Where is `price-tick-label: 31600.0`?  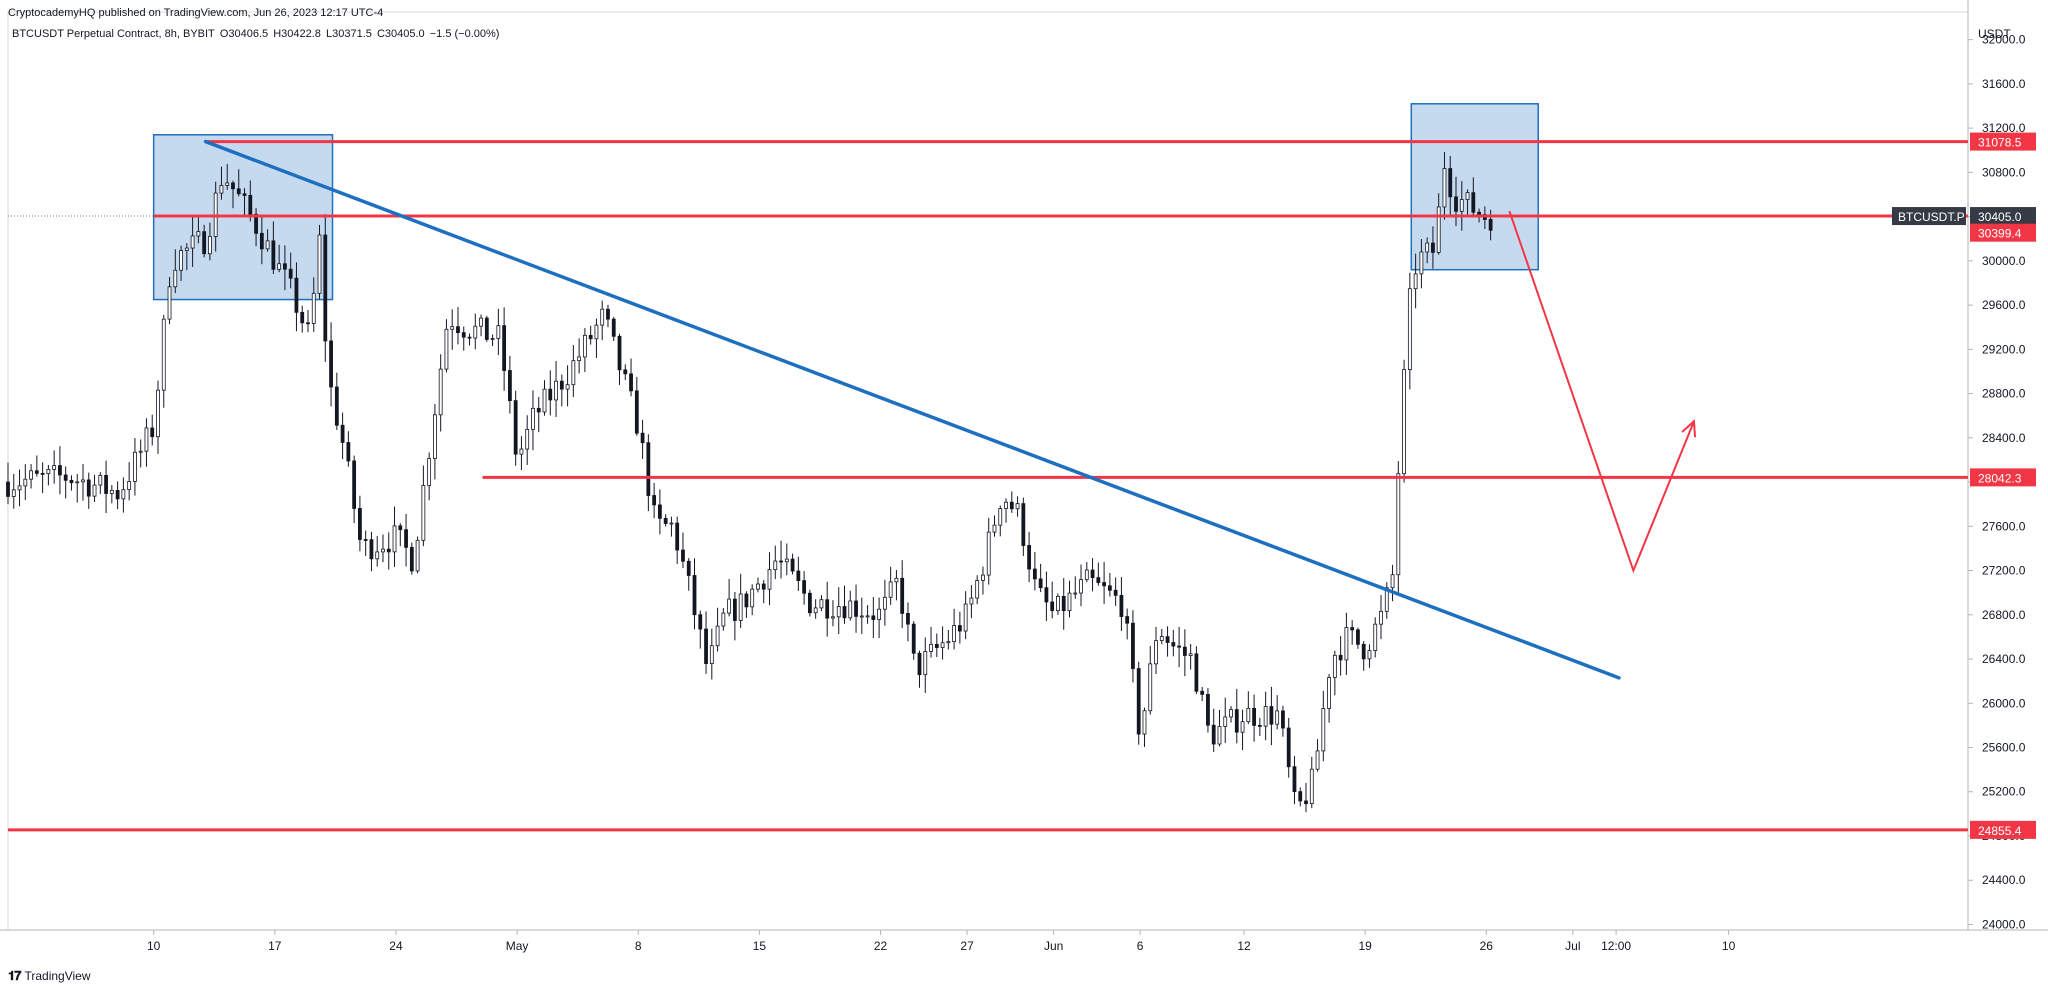
price-tick-label: 31600.0 is located at coordinates (2004, 84).